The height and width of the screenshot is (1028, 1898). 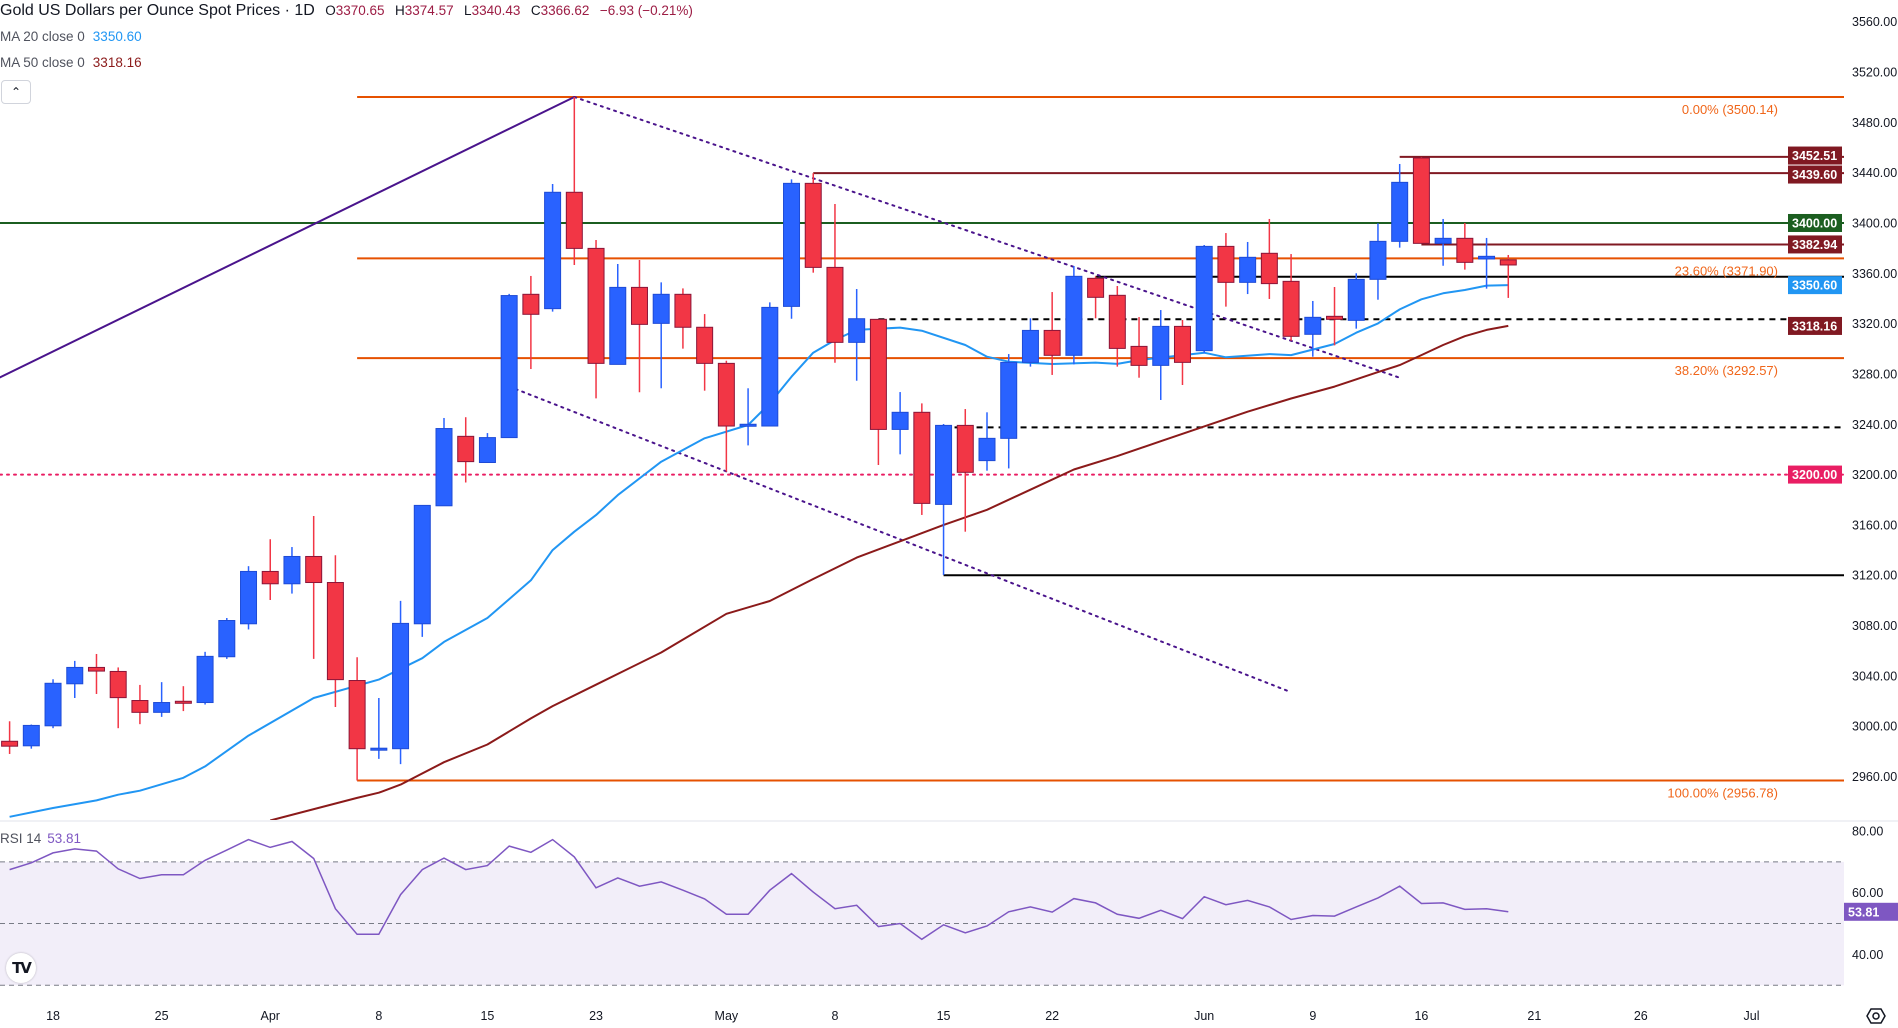 I want to click on fib-level-label: 23.60% (3371.90), so click(x=1726, y=270).